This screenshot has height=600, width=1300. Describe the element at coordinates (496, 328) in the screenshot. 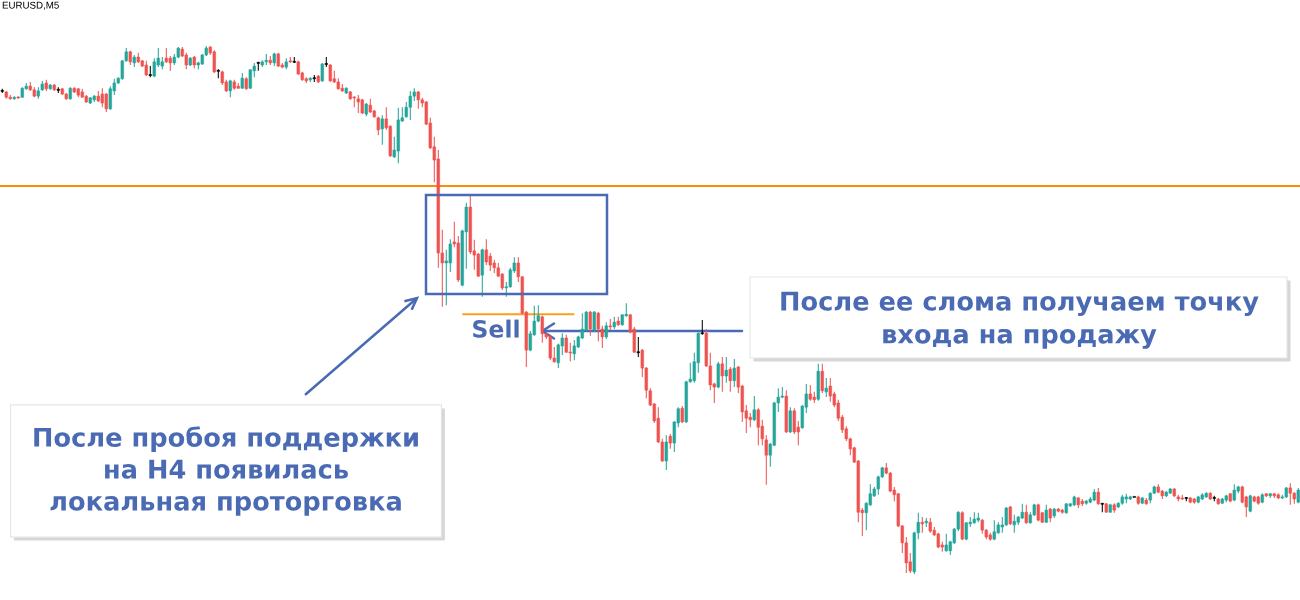

I see `annotation: Sell` at that location.